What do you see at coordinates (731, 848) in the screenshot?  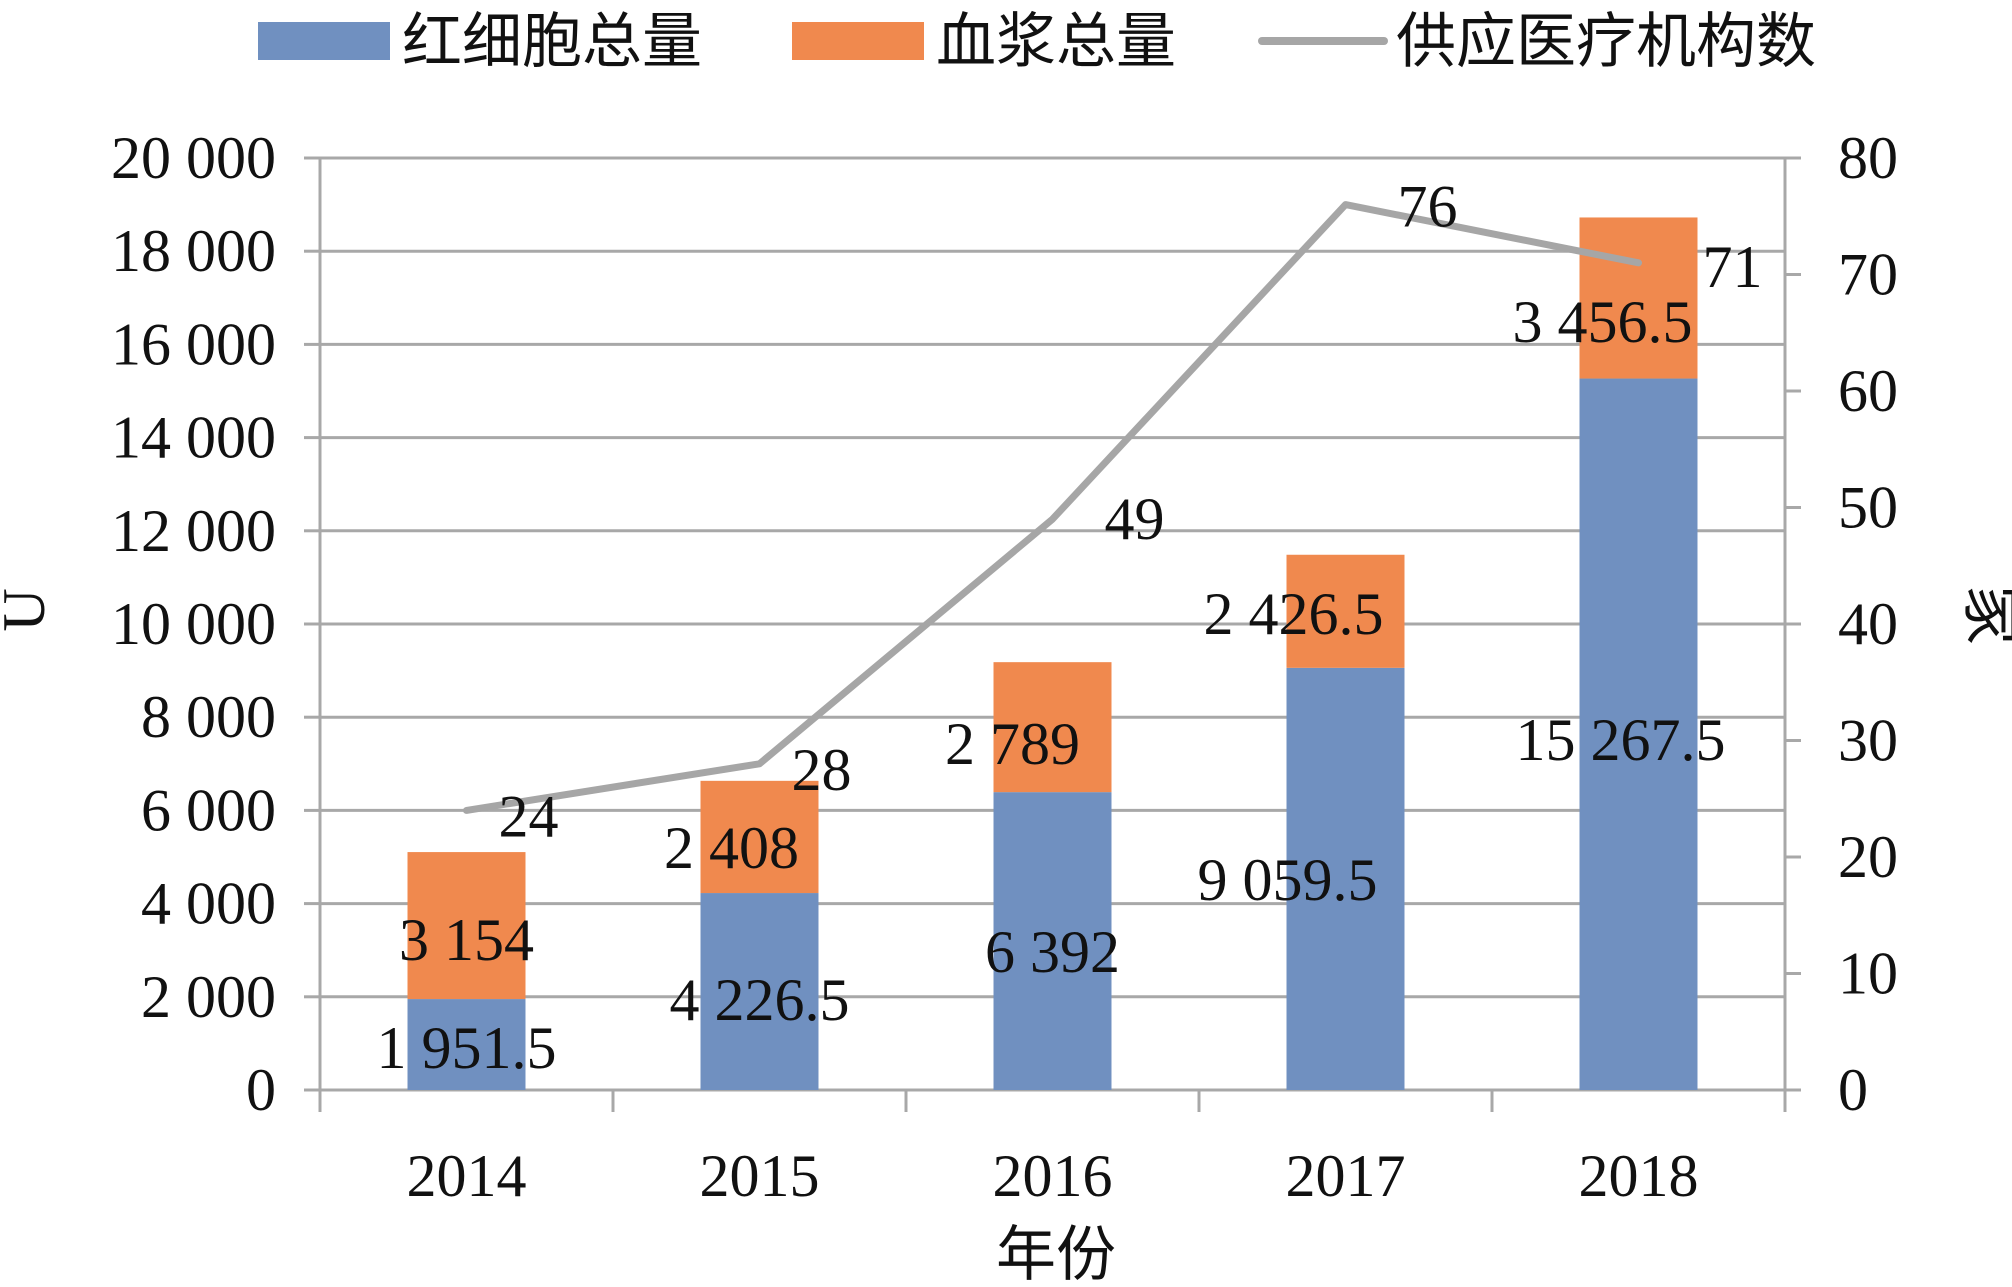 I see `data-label-plasma: 2 408` at bounding box center [731, 848].